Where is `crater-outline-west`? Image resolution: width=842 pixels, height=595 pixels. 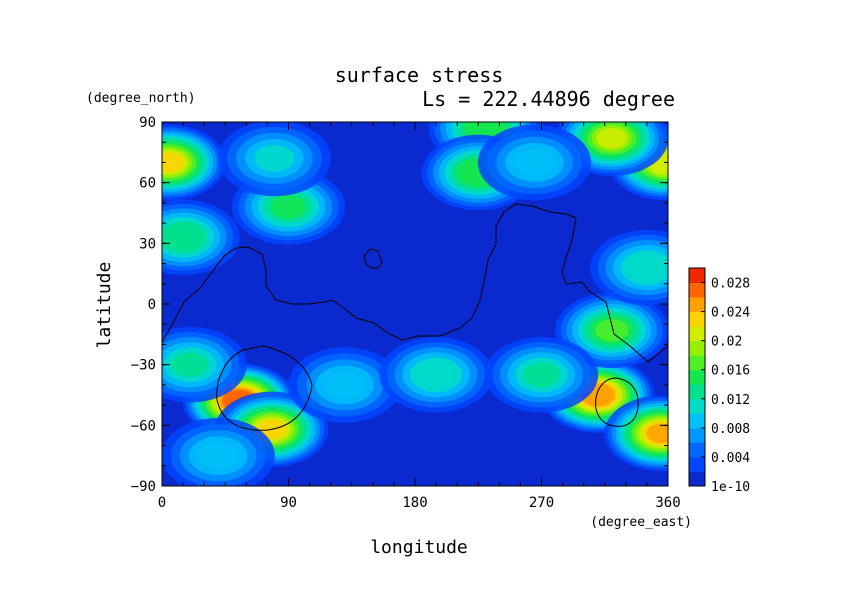 crater-outline-west is located at coordinates (264, 388).